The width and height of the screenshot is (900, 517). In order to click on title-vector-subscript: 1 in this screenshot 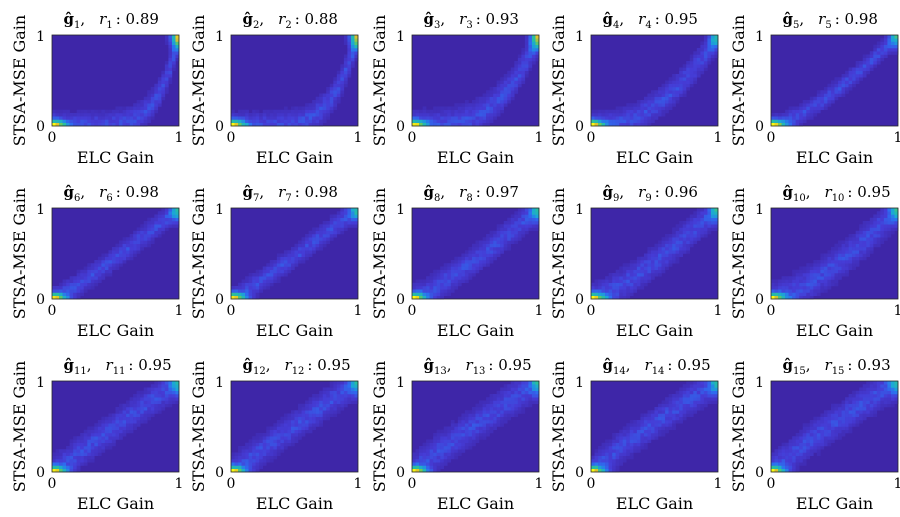, I will do `click(77, 25)`.